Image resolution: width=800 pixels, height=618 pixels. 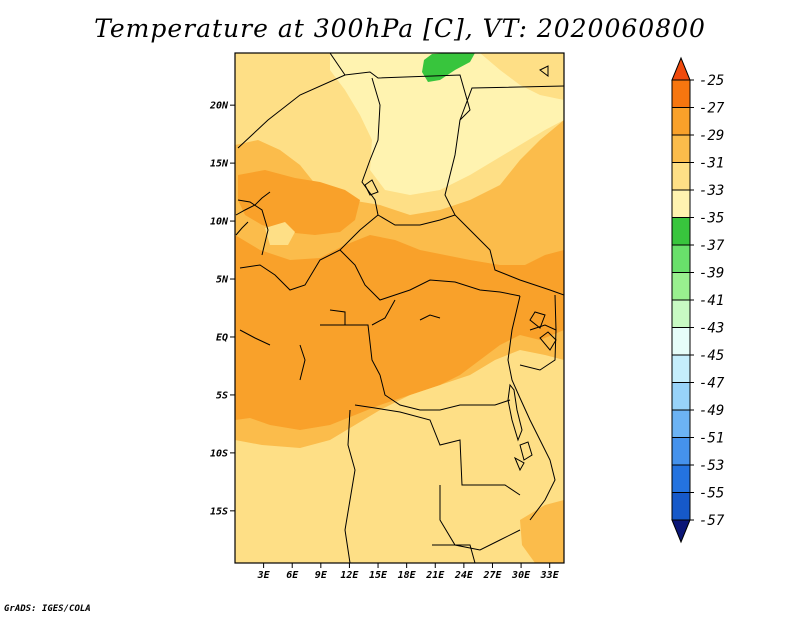 What do you see at coordinates (349, 575) in the screenshot?
I see `lon-tick-label: 12E` at bounding box center [349, 575].